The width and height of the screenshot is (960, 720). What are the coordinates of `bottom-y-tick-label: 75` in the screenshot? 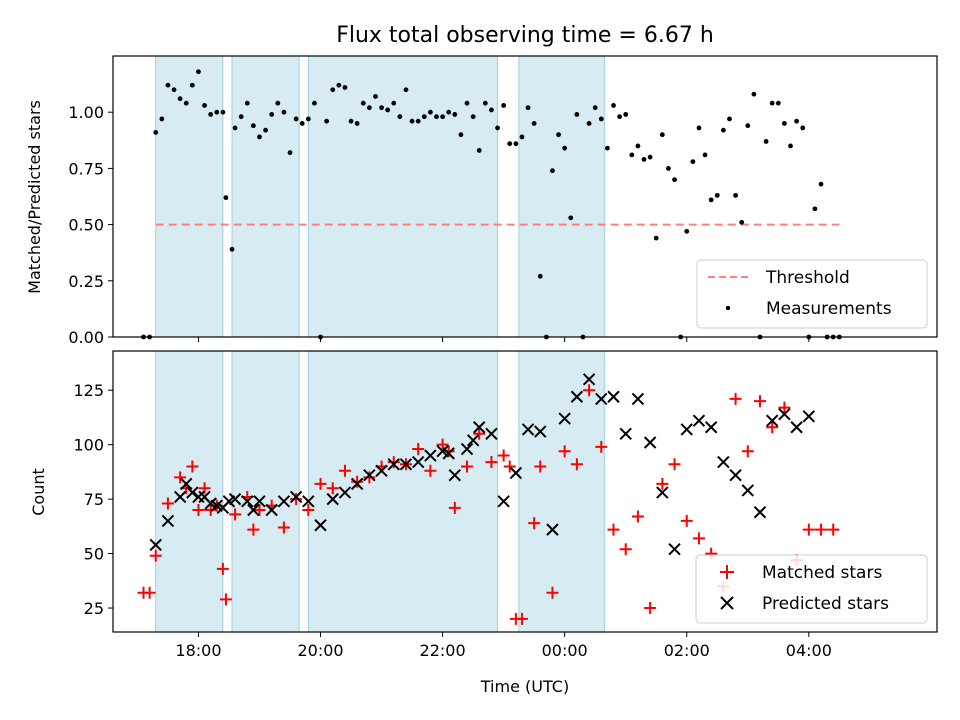 It's located at (94, 499).